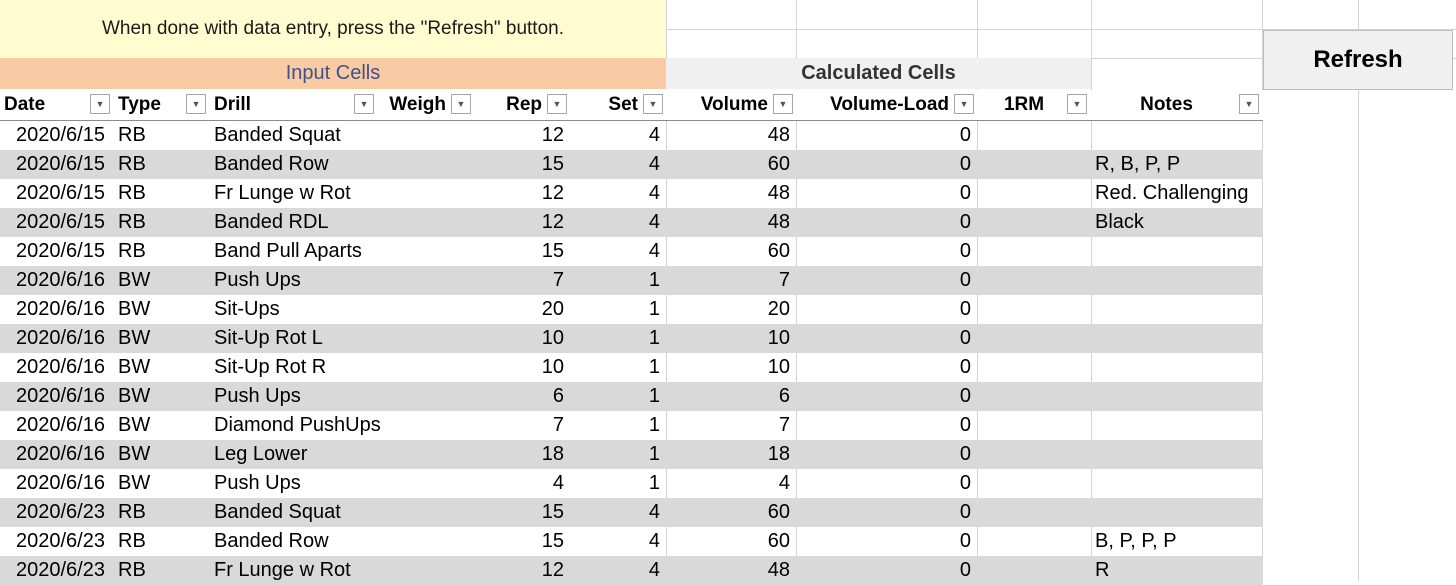  What do you see at coordinates (783, 104) in the screenshot?
I see `filter-dropdown-volume: ▼` at bounding box center [783, 104].